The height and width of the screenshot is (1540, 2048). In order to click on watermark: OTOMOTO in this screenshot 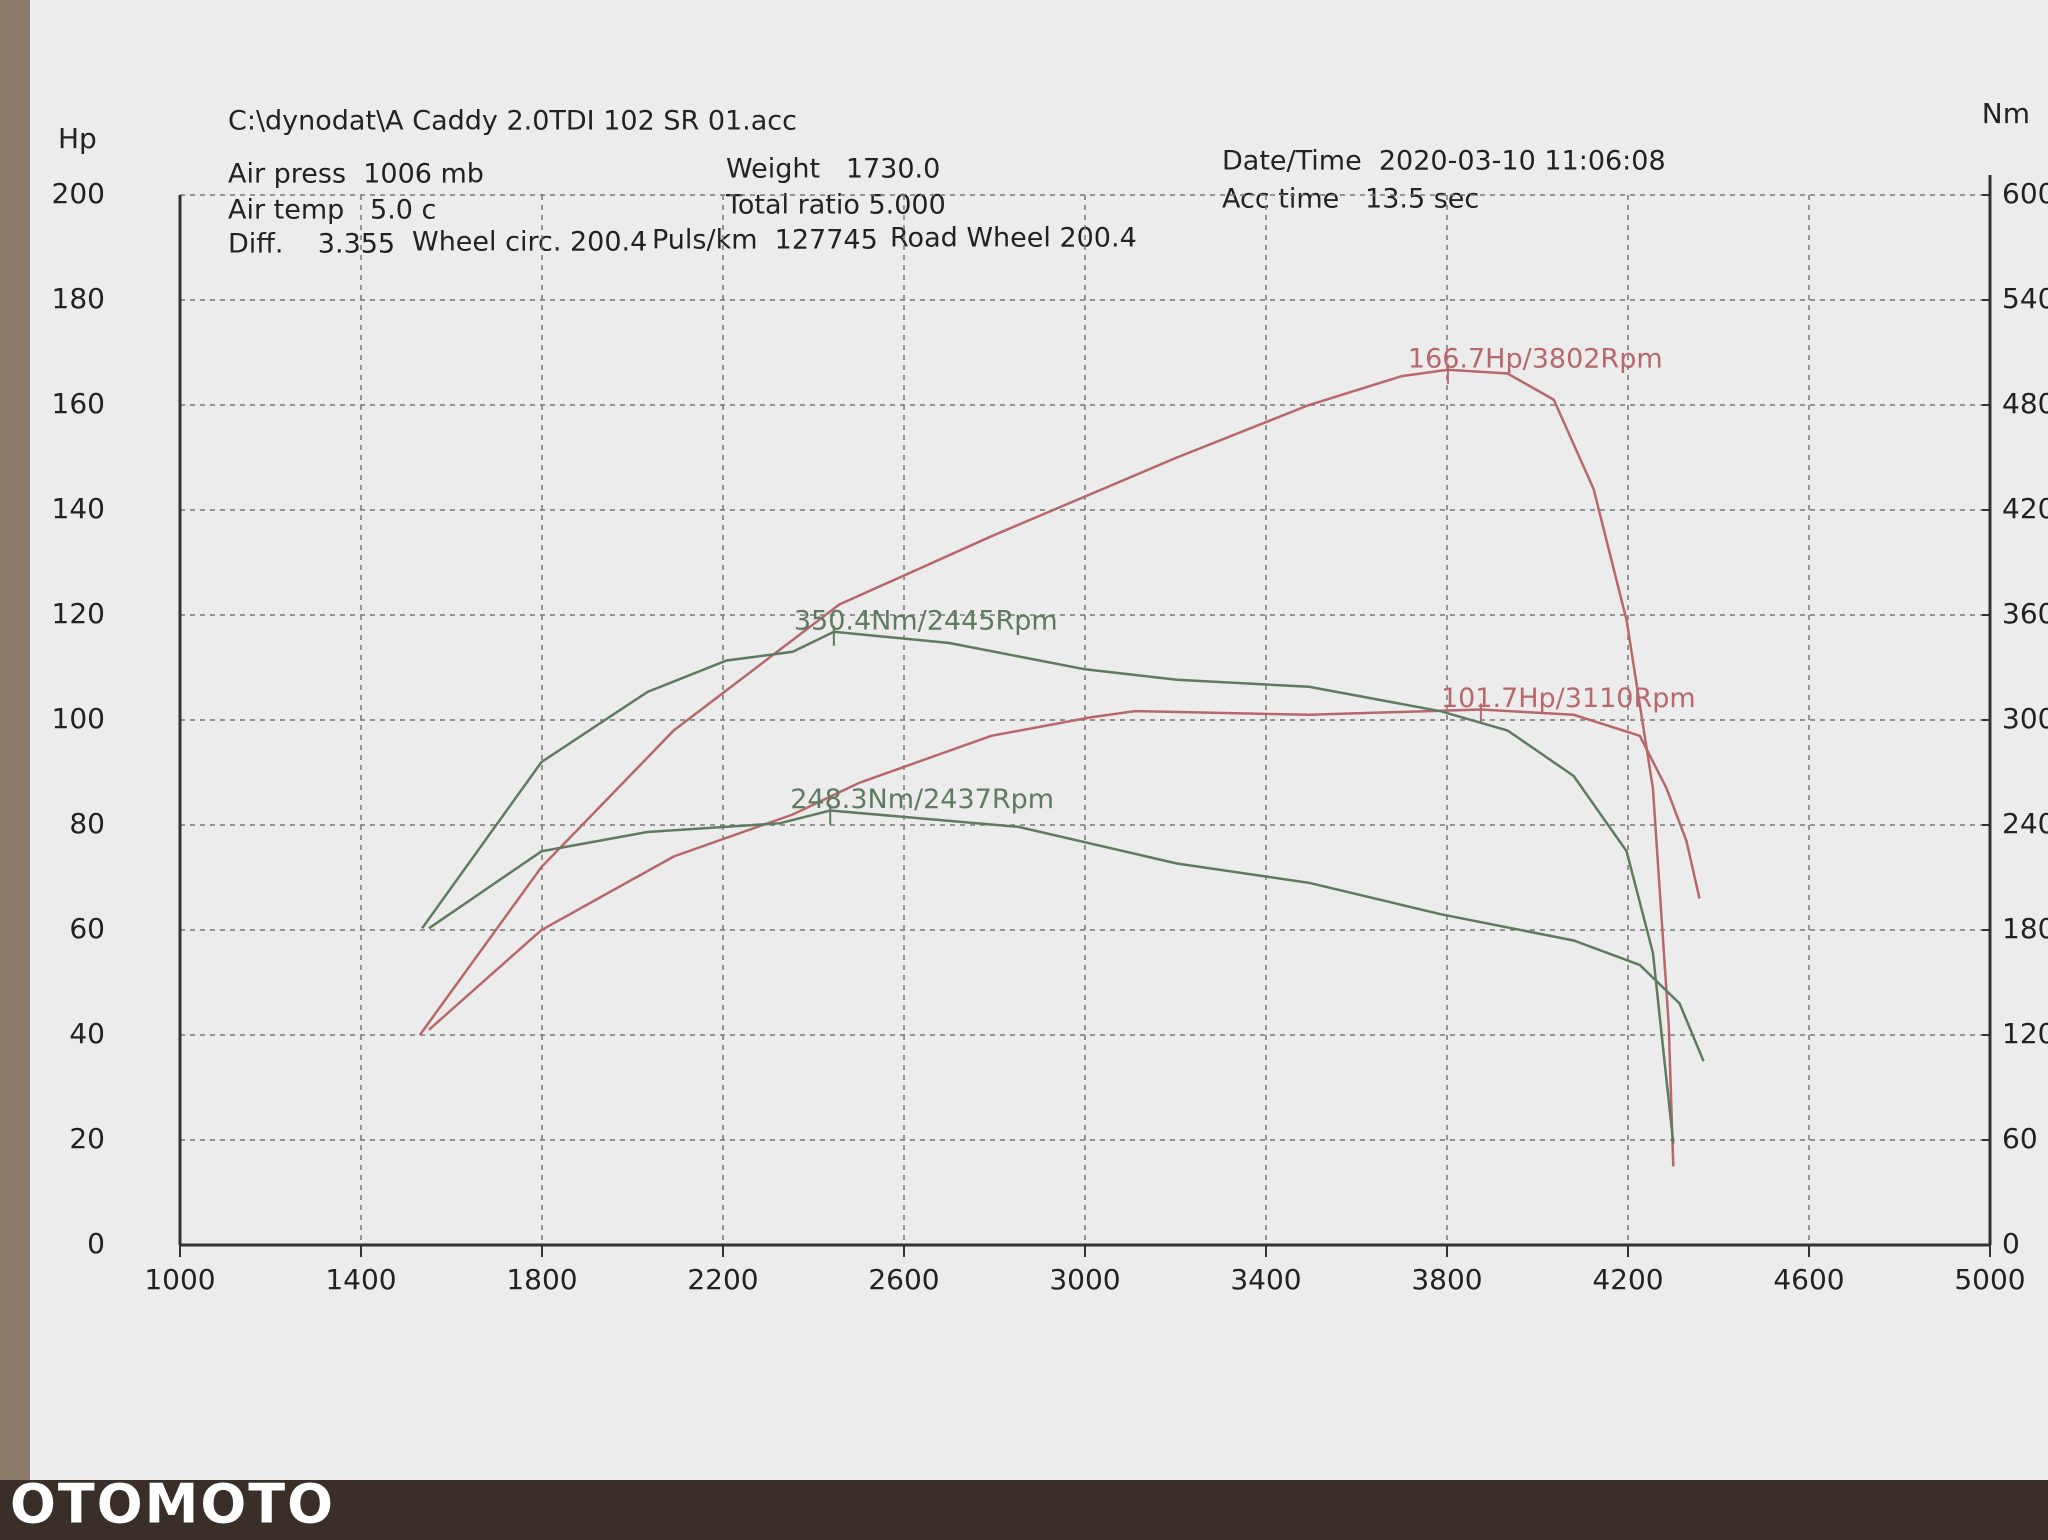, I will do `click(172, 1504)`.